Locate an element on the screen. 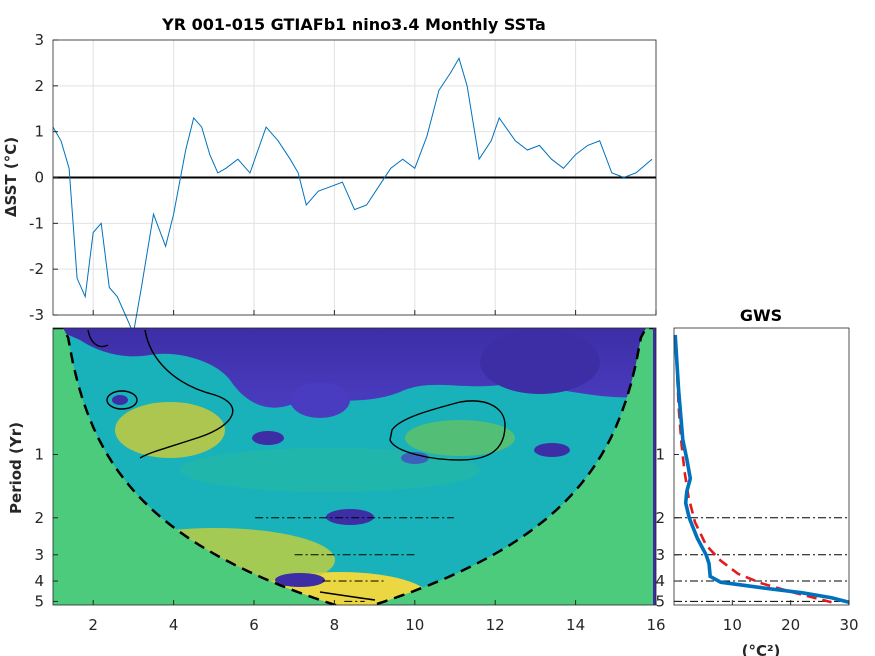 The width and height of the screenshot is (875, 656). wavelet-ytick-label: 1 is located at coordinates (39, 455).